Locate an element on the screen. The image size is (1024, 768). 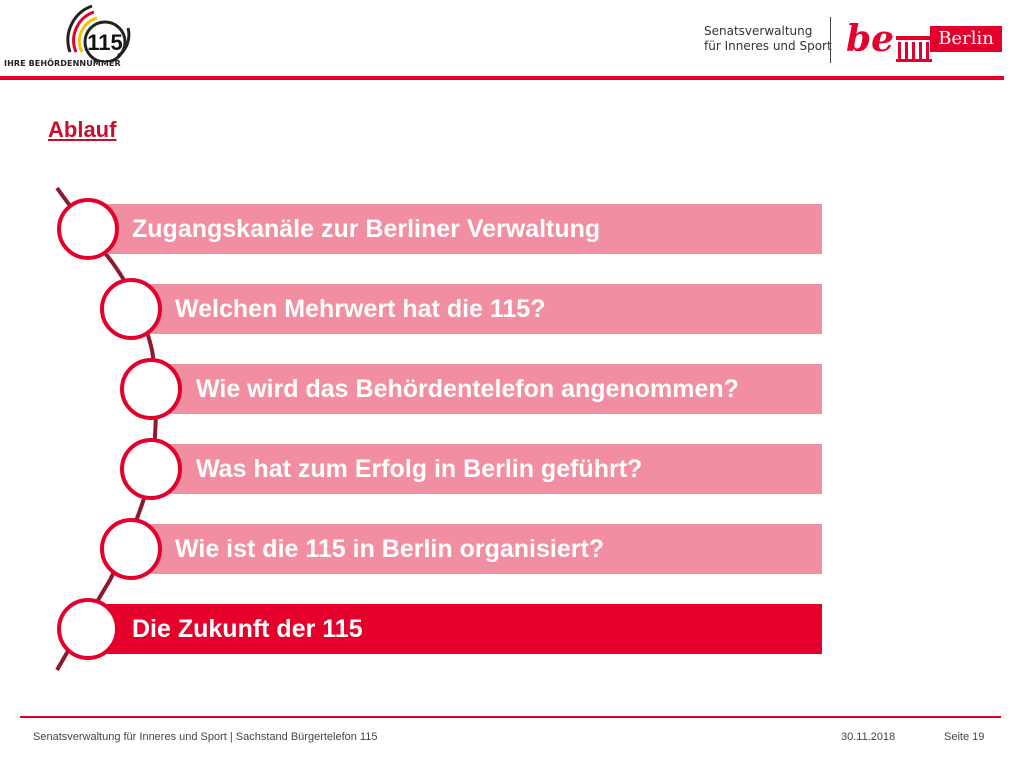
agenda-item-3: Wie wird das Behördentelefon angenommen? is located at coordinates (487, 389).